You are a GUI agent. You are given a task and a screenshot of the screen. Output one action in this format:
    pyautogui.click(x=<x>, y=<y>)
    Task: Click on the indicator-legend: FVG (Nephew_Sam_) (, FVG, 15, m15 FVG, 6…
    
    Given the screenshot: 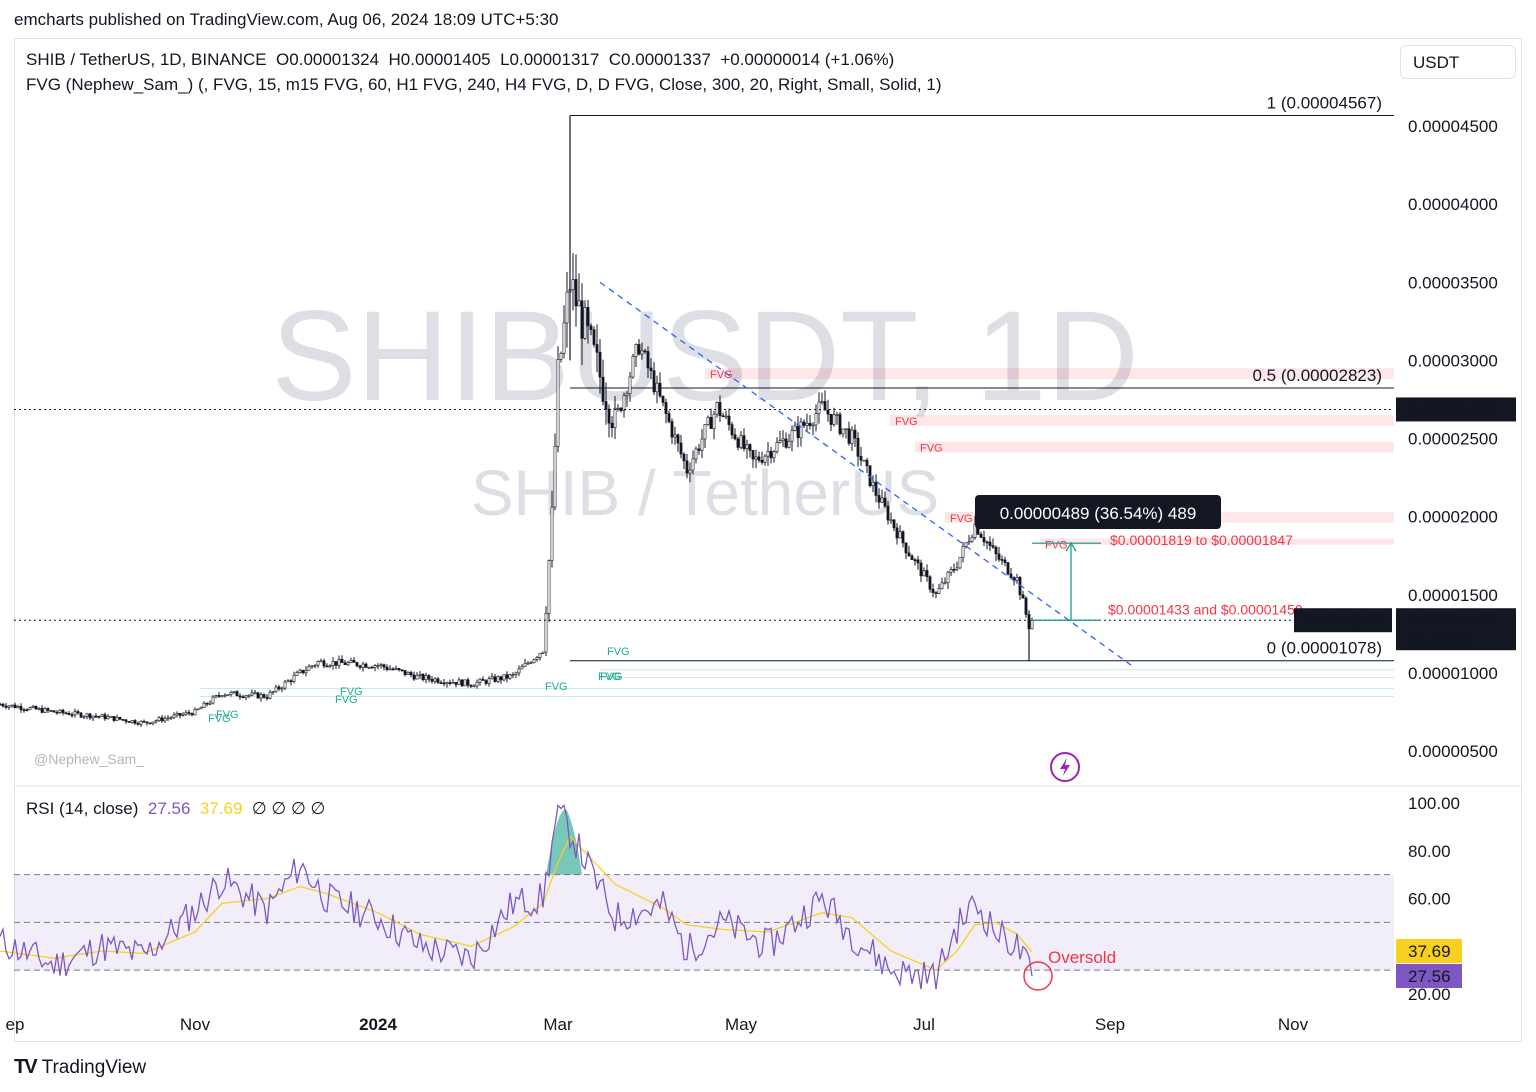 What is the action you would take?
    pyautogui.click(x=484, y=84)
    